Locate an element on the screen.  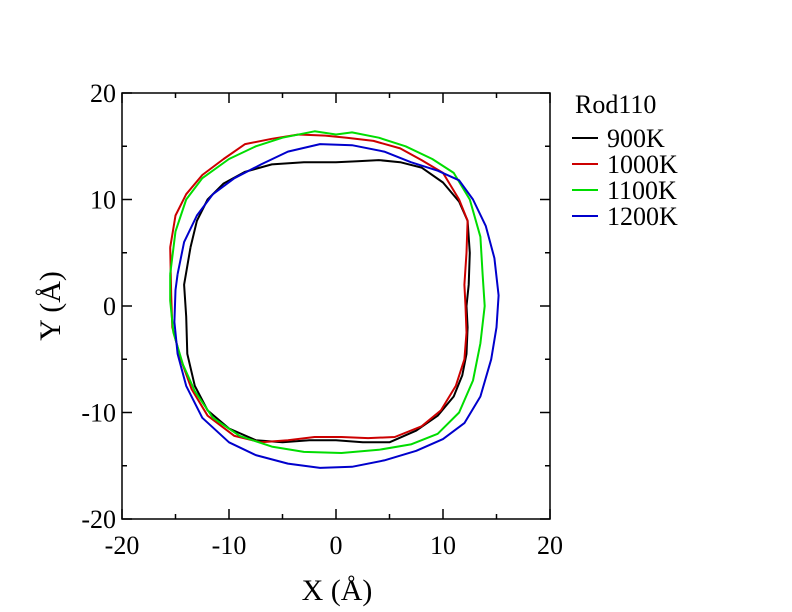
x-tick-label: 10 is located at coordinates (443, 545).